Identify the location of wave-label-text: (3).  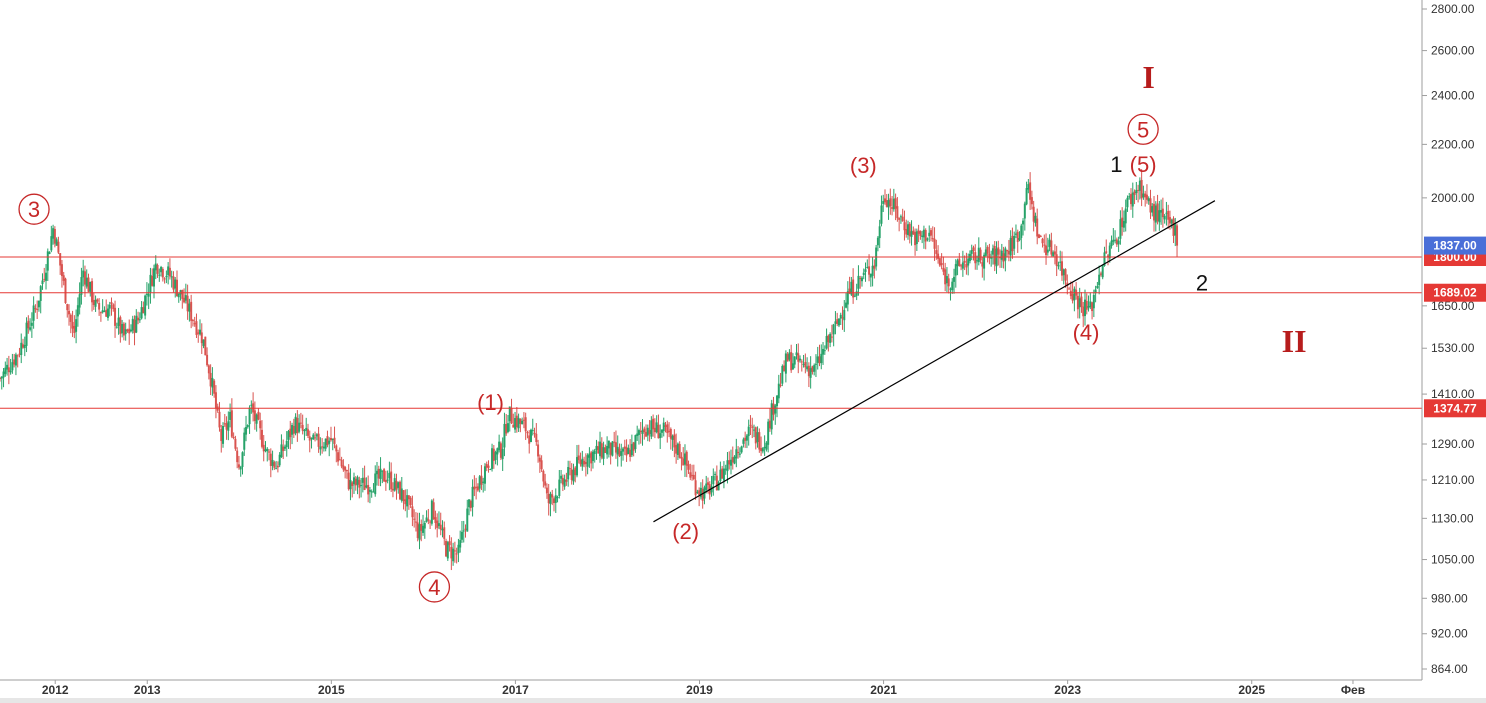
(863, 165).